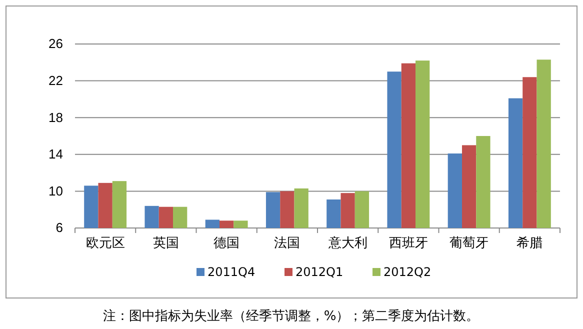  Describe the element at coordinates (55, 44) in the screenshot. I see `y-tick-label: 26` at that location.